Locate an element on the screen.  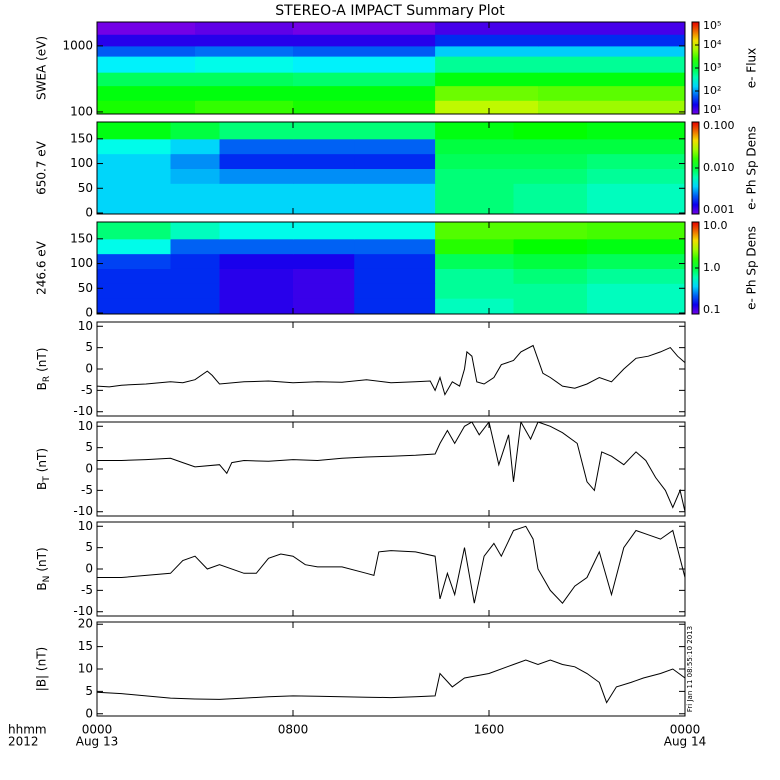
y-axis-label: BR (nT) is located at coordinates (43, 369).